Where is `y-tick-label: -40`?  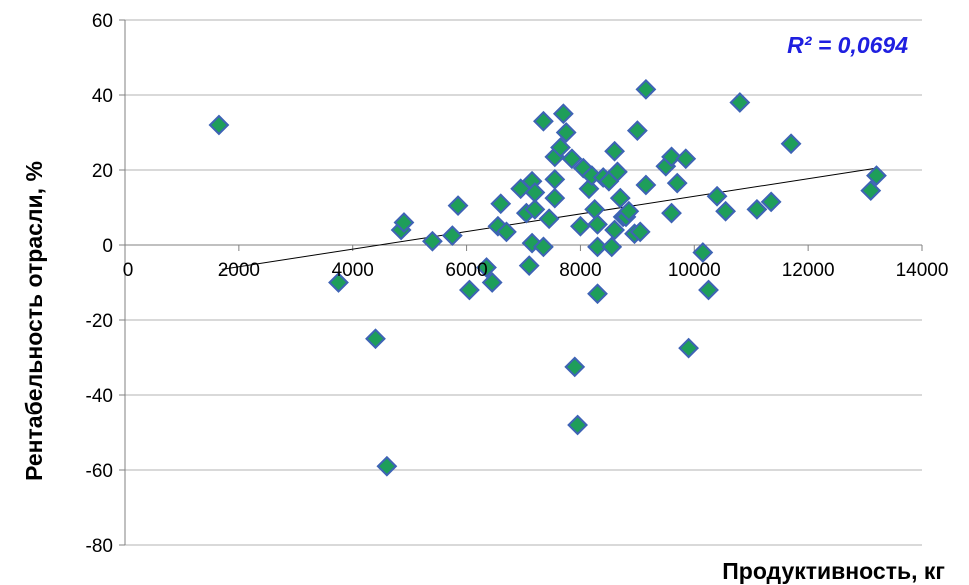
y-tick-label: -40 is located at coordinates (99, 396).